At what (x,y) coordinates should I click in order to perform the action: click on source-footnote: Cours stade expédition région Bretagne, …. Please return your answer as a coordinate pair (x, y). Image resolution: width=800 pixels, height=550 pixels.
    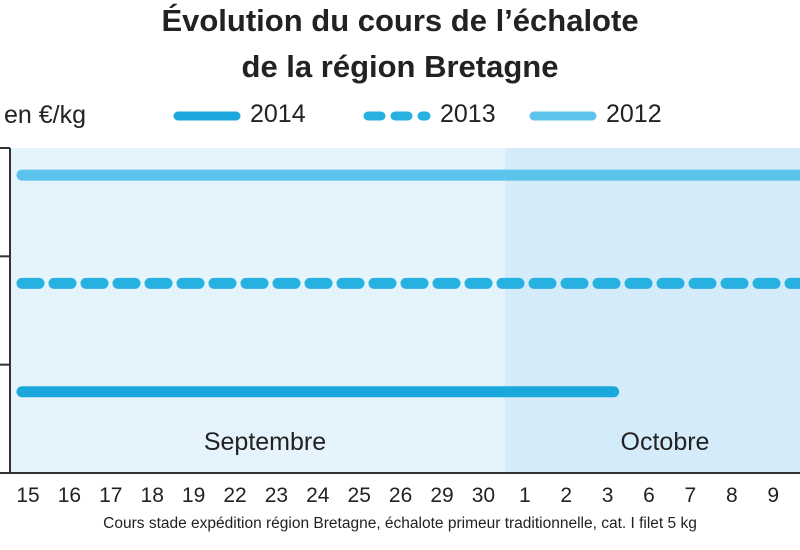
    Looking at the image, I should click on (400, 523).